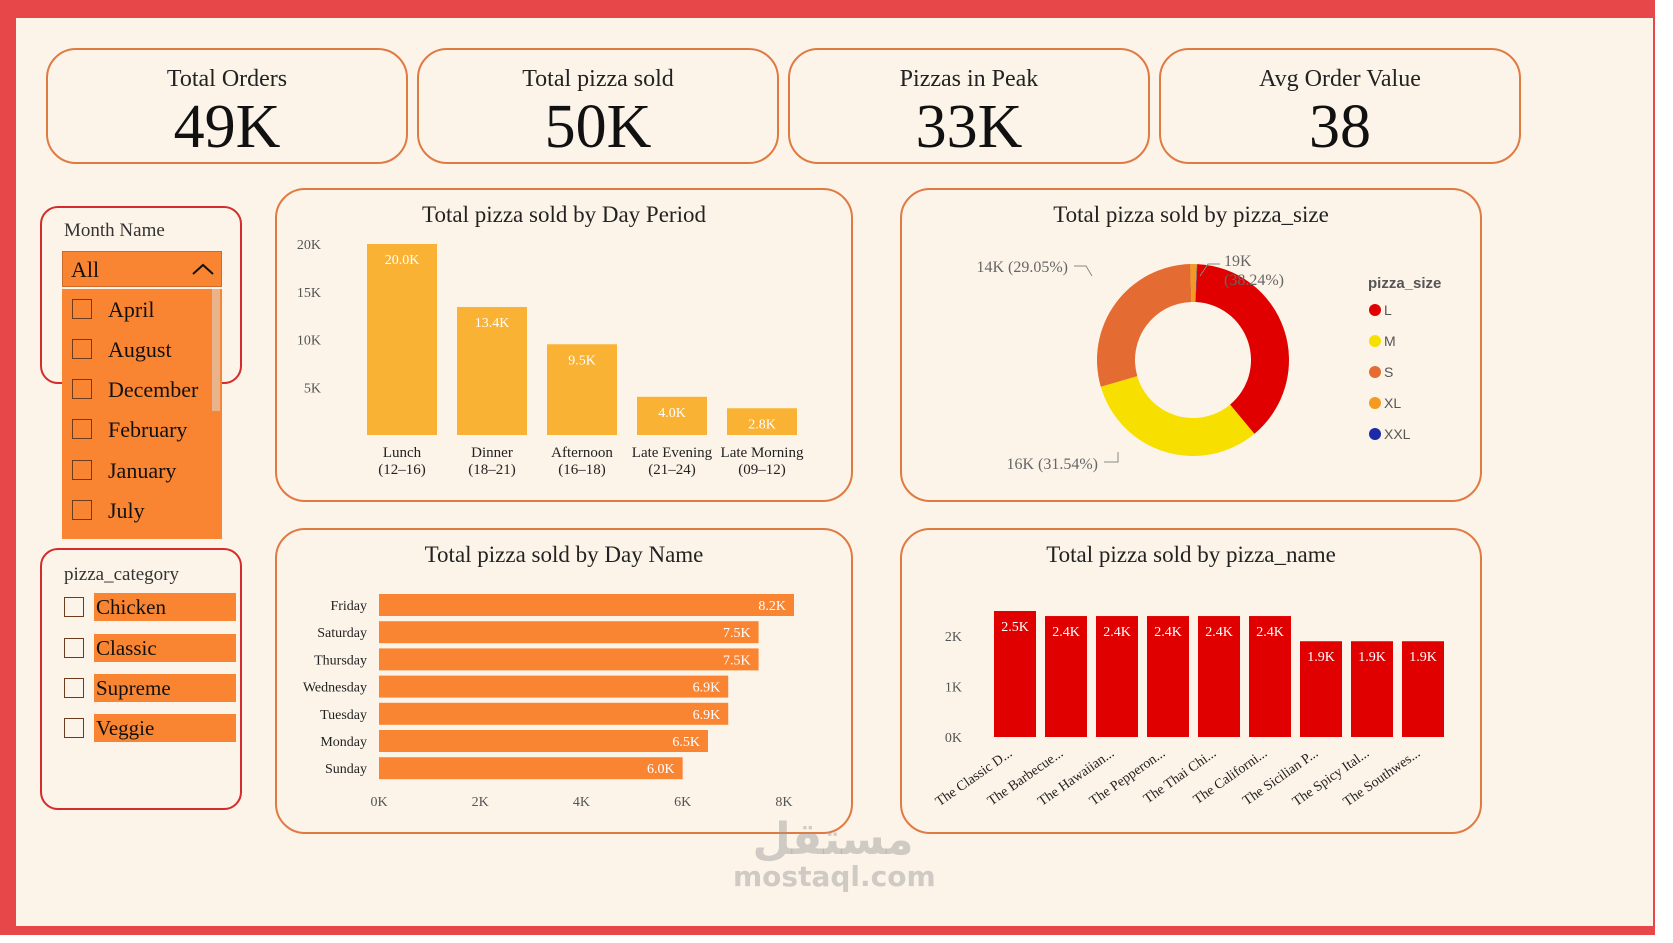 This screenshot has height=943, width=1673. What do you see at coordinates (227, 106) in the screenshot?
I see `kpi-card-total-orders: Total Orders 49K` at bounding box center [227, 106].